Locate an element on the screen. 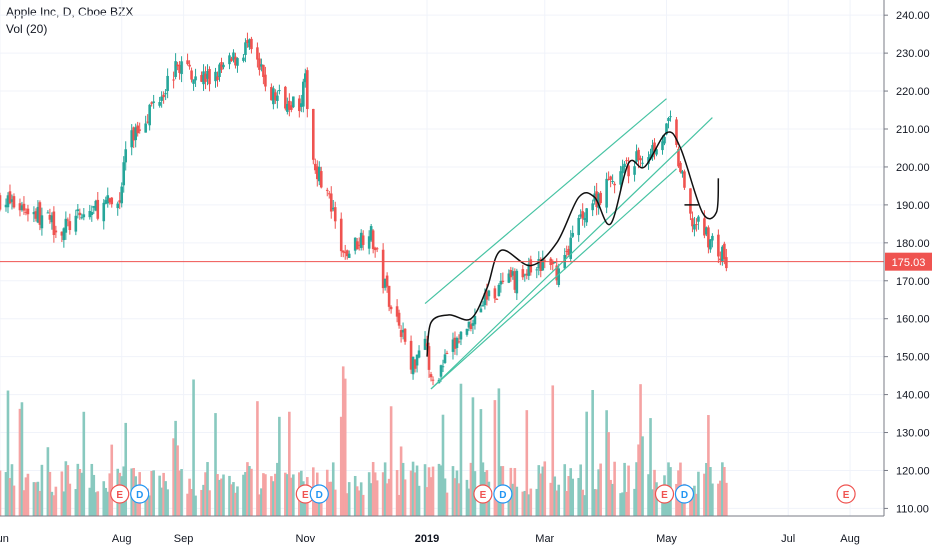  event-marker-letter: E is located at coordinates (483, 495).